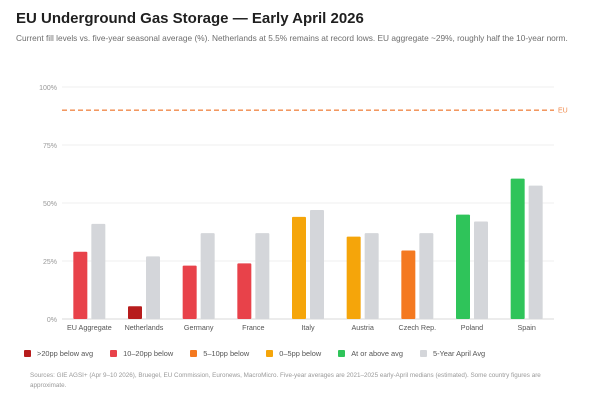 This screenshot has width=600, height=413. Describe the element at coordinates (65, 353) in the screenshot. I see `legend-label: >20pp below avg` at that location.